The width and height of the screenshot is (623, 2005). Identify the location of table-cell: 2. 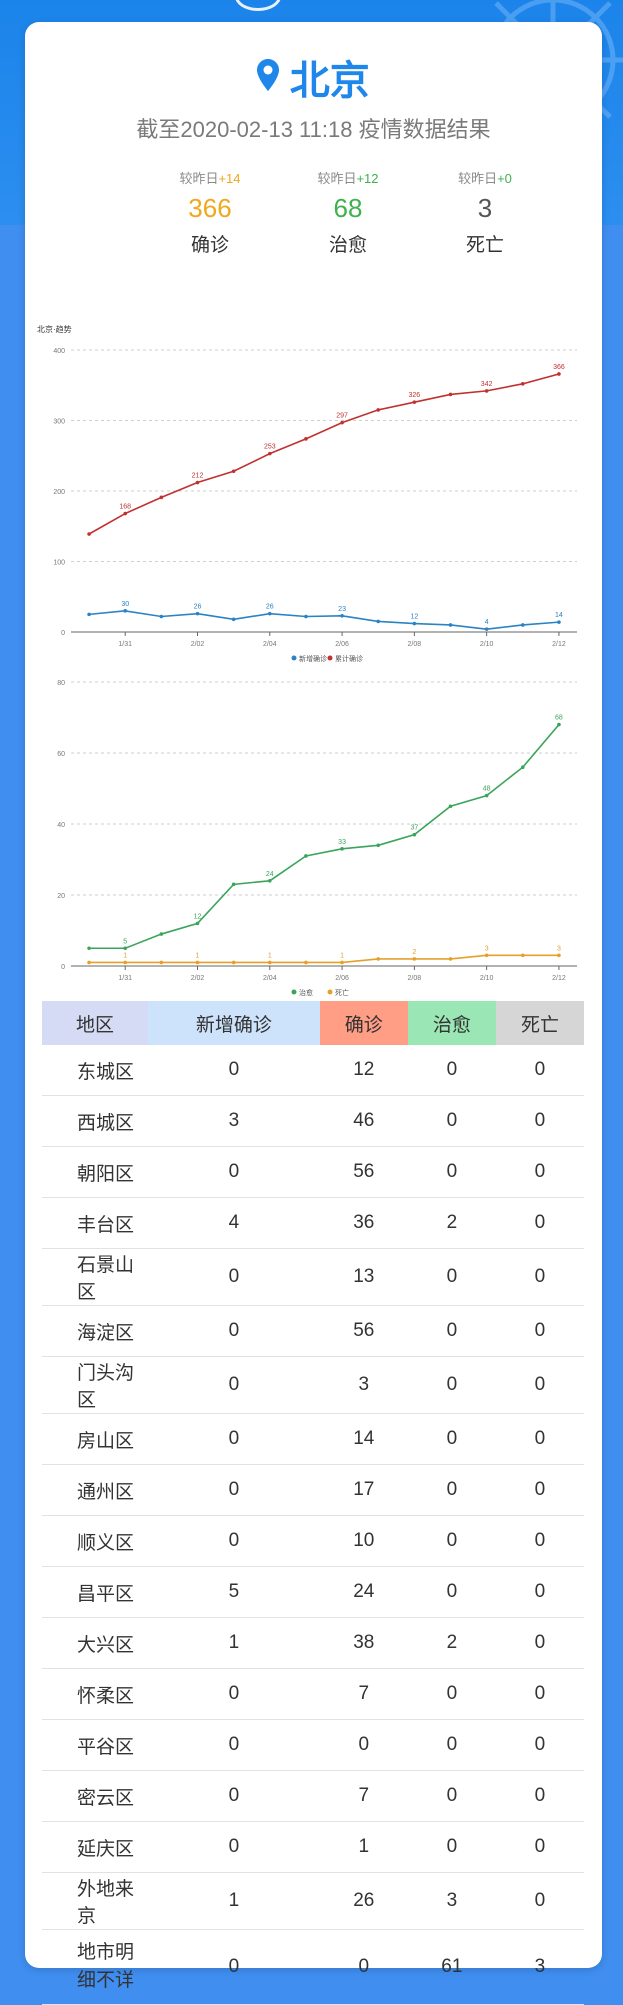
(451, 1223).